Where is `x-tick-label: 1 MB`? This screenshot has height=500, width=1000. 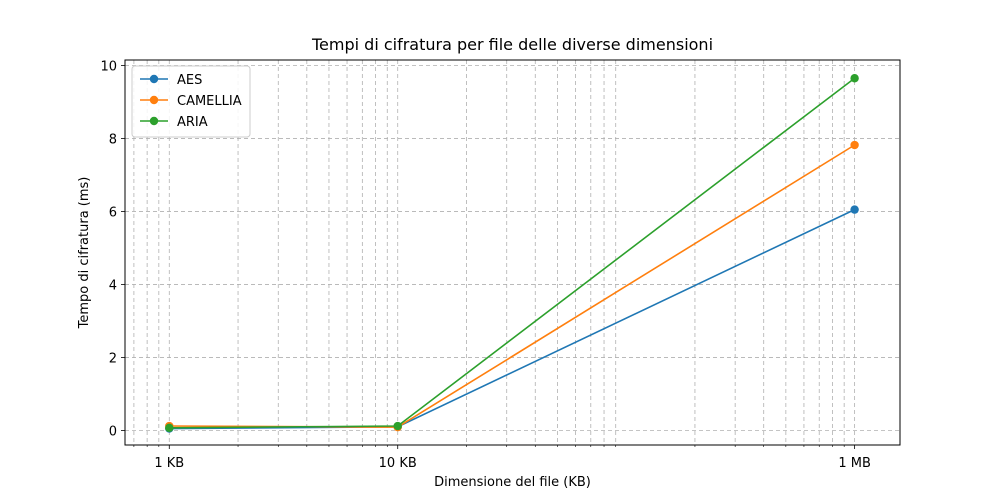 x-tick-label: 1 MB is located at coordinates (854, 463).